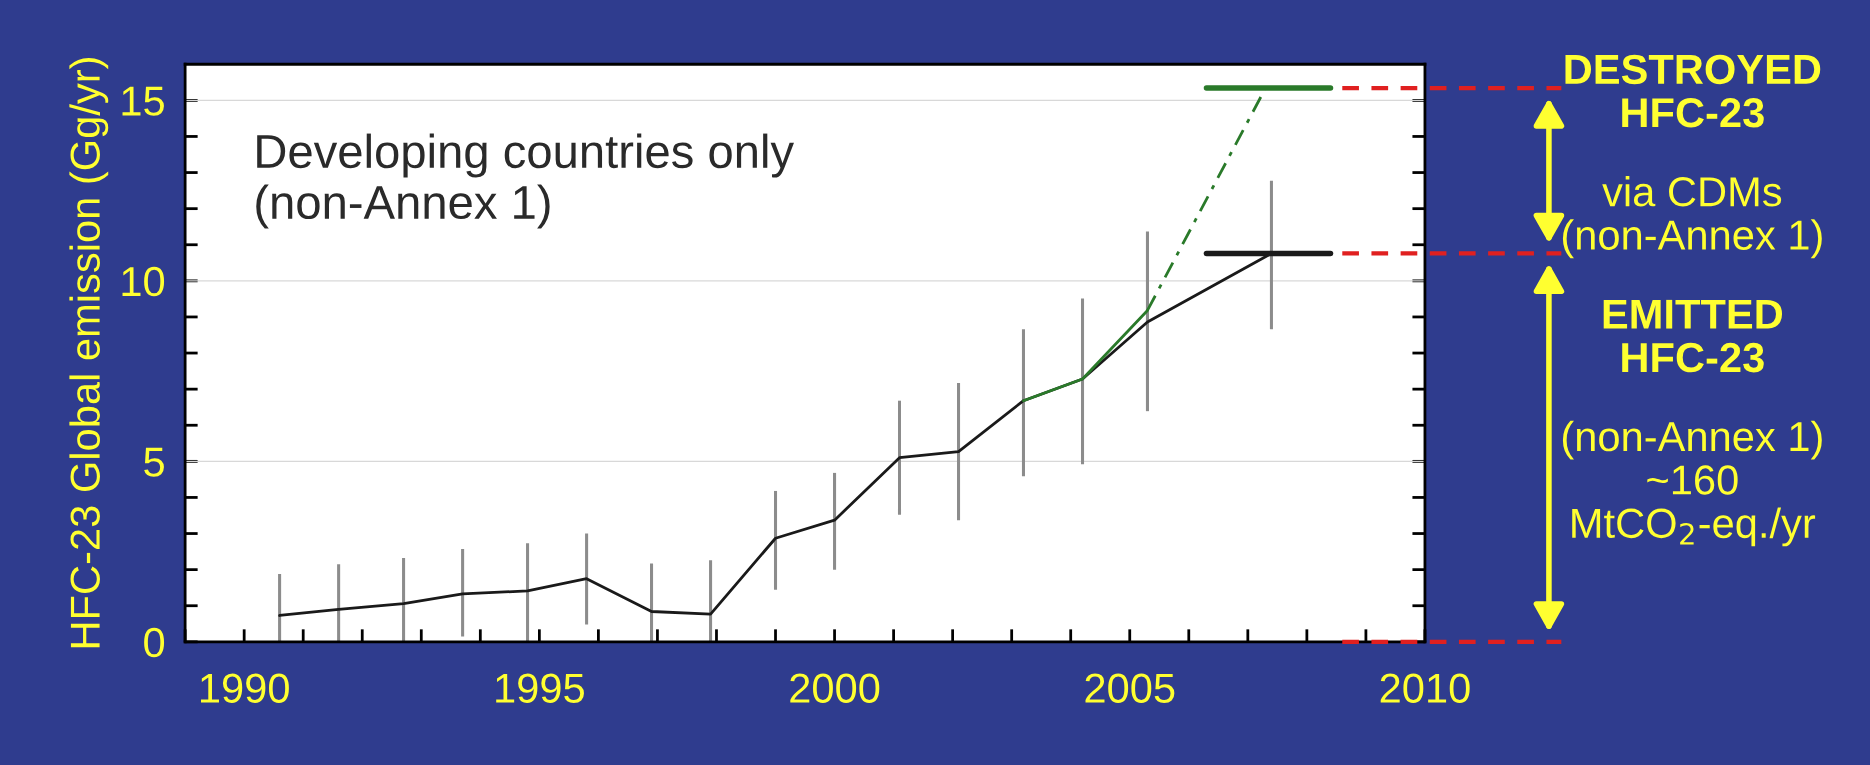 The height and width of the screenshot is (765, 1870). What do you see at coordinates (1130, 688) in the screenshot?
I see `x-tick-label: 2005` at bounding box center [1130, 688].